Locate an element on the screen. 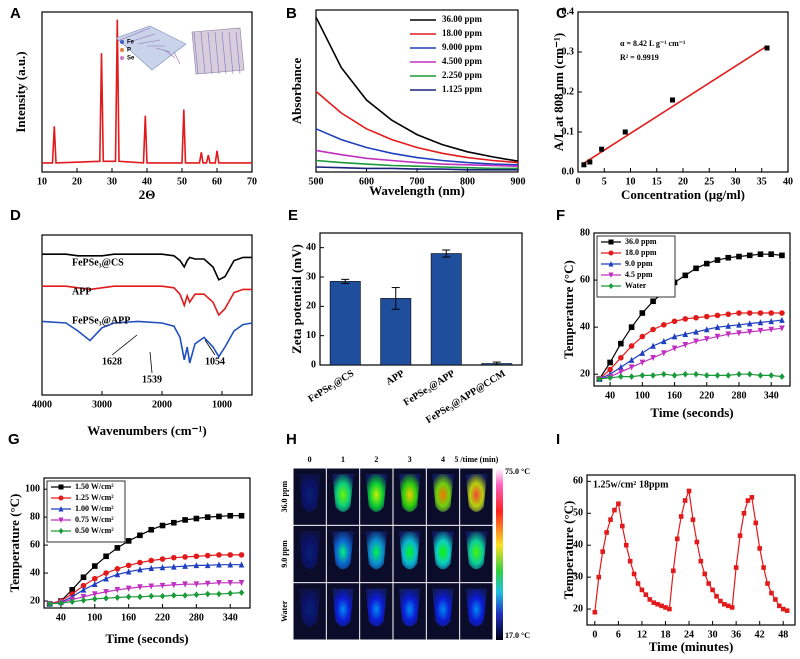  error-bar is located at coordinates (395, 298).